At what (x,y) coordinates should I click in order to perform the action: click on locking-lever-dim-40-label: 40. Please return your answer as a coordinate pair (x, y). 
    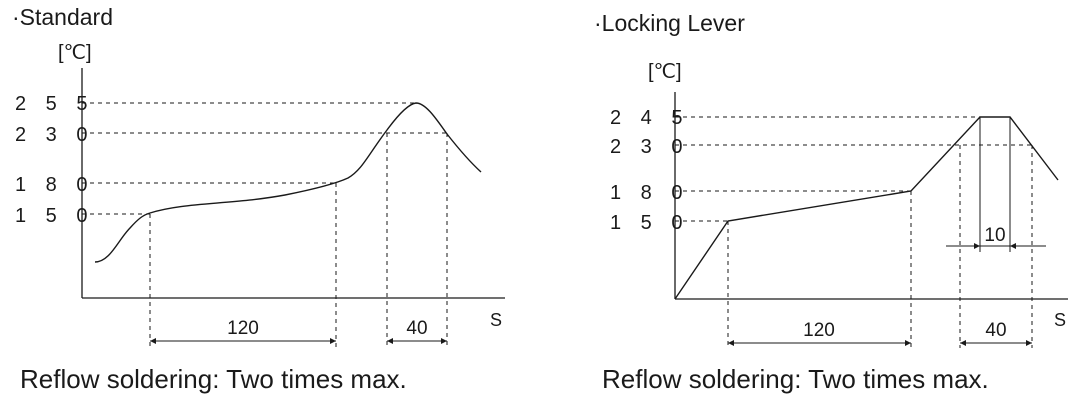
    Looking at the image, I should click on (995, 330).